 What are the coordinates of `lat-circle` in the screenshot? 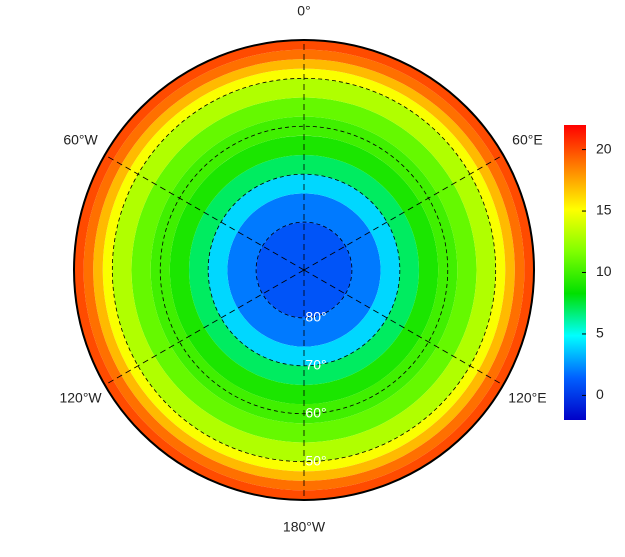 It's located at (304, 270).